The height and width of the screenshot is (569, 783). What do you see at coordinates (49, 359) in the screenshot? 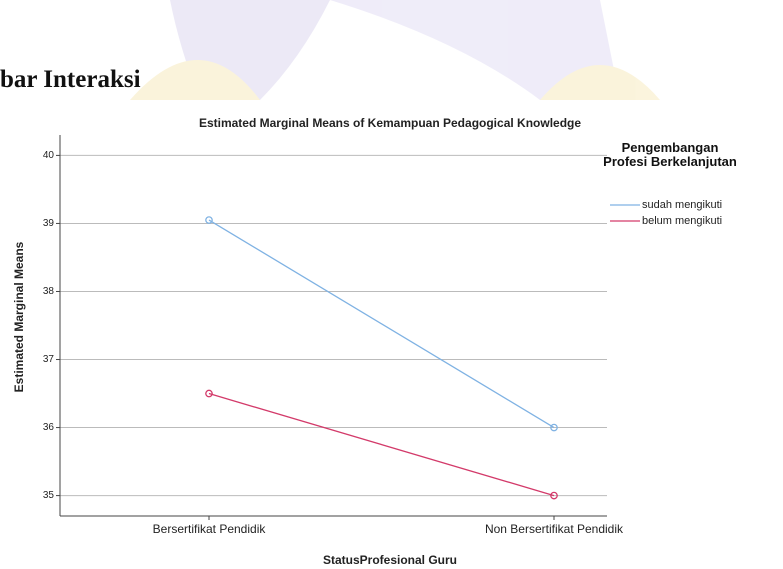
I see `y-tick-label: 37` at bounding box center [49, 359].